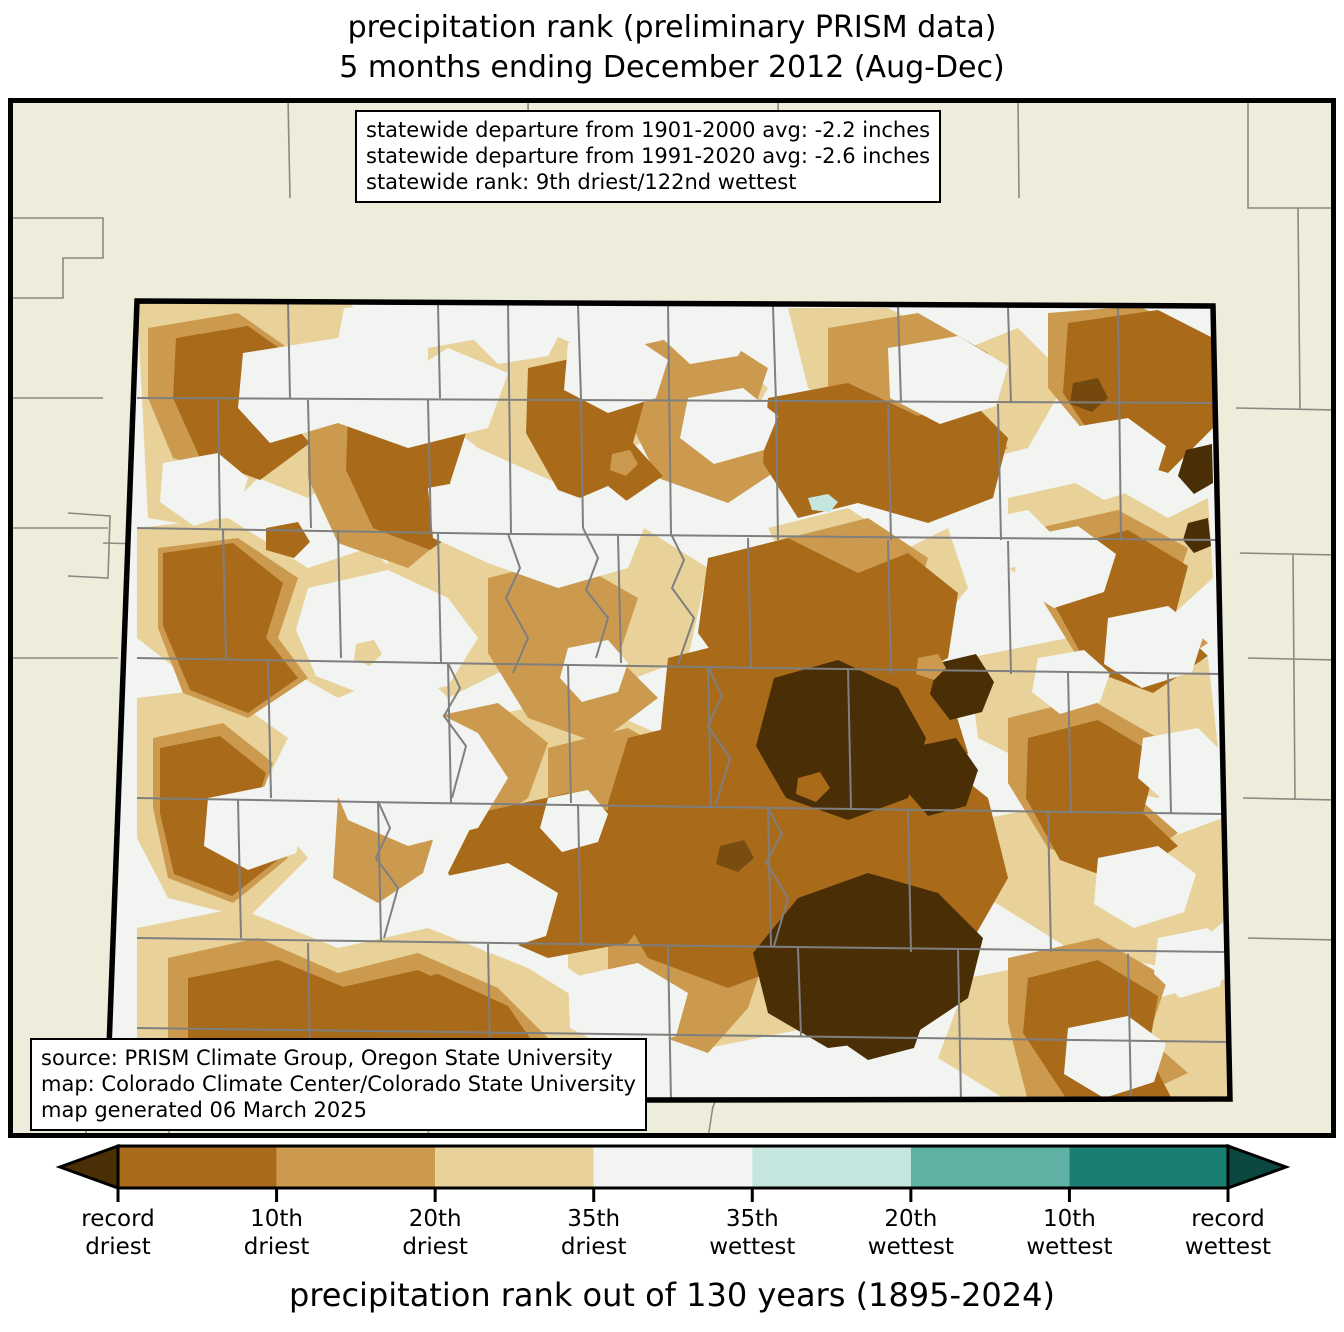 The height and width of the screenshot is (1332, 1344). I want to click on colorbar-outline, so click(673, 1167).